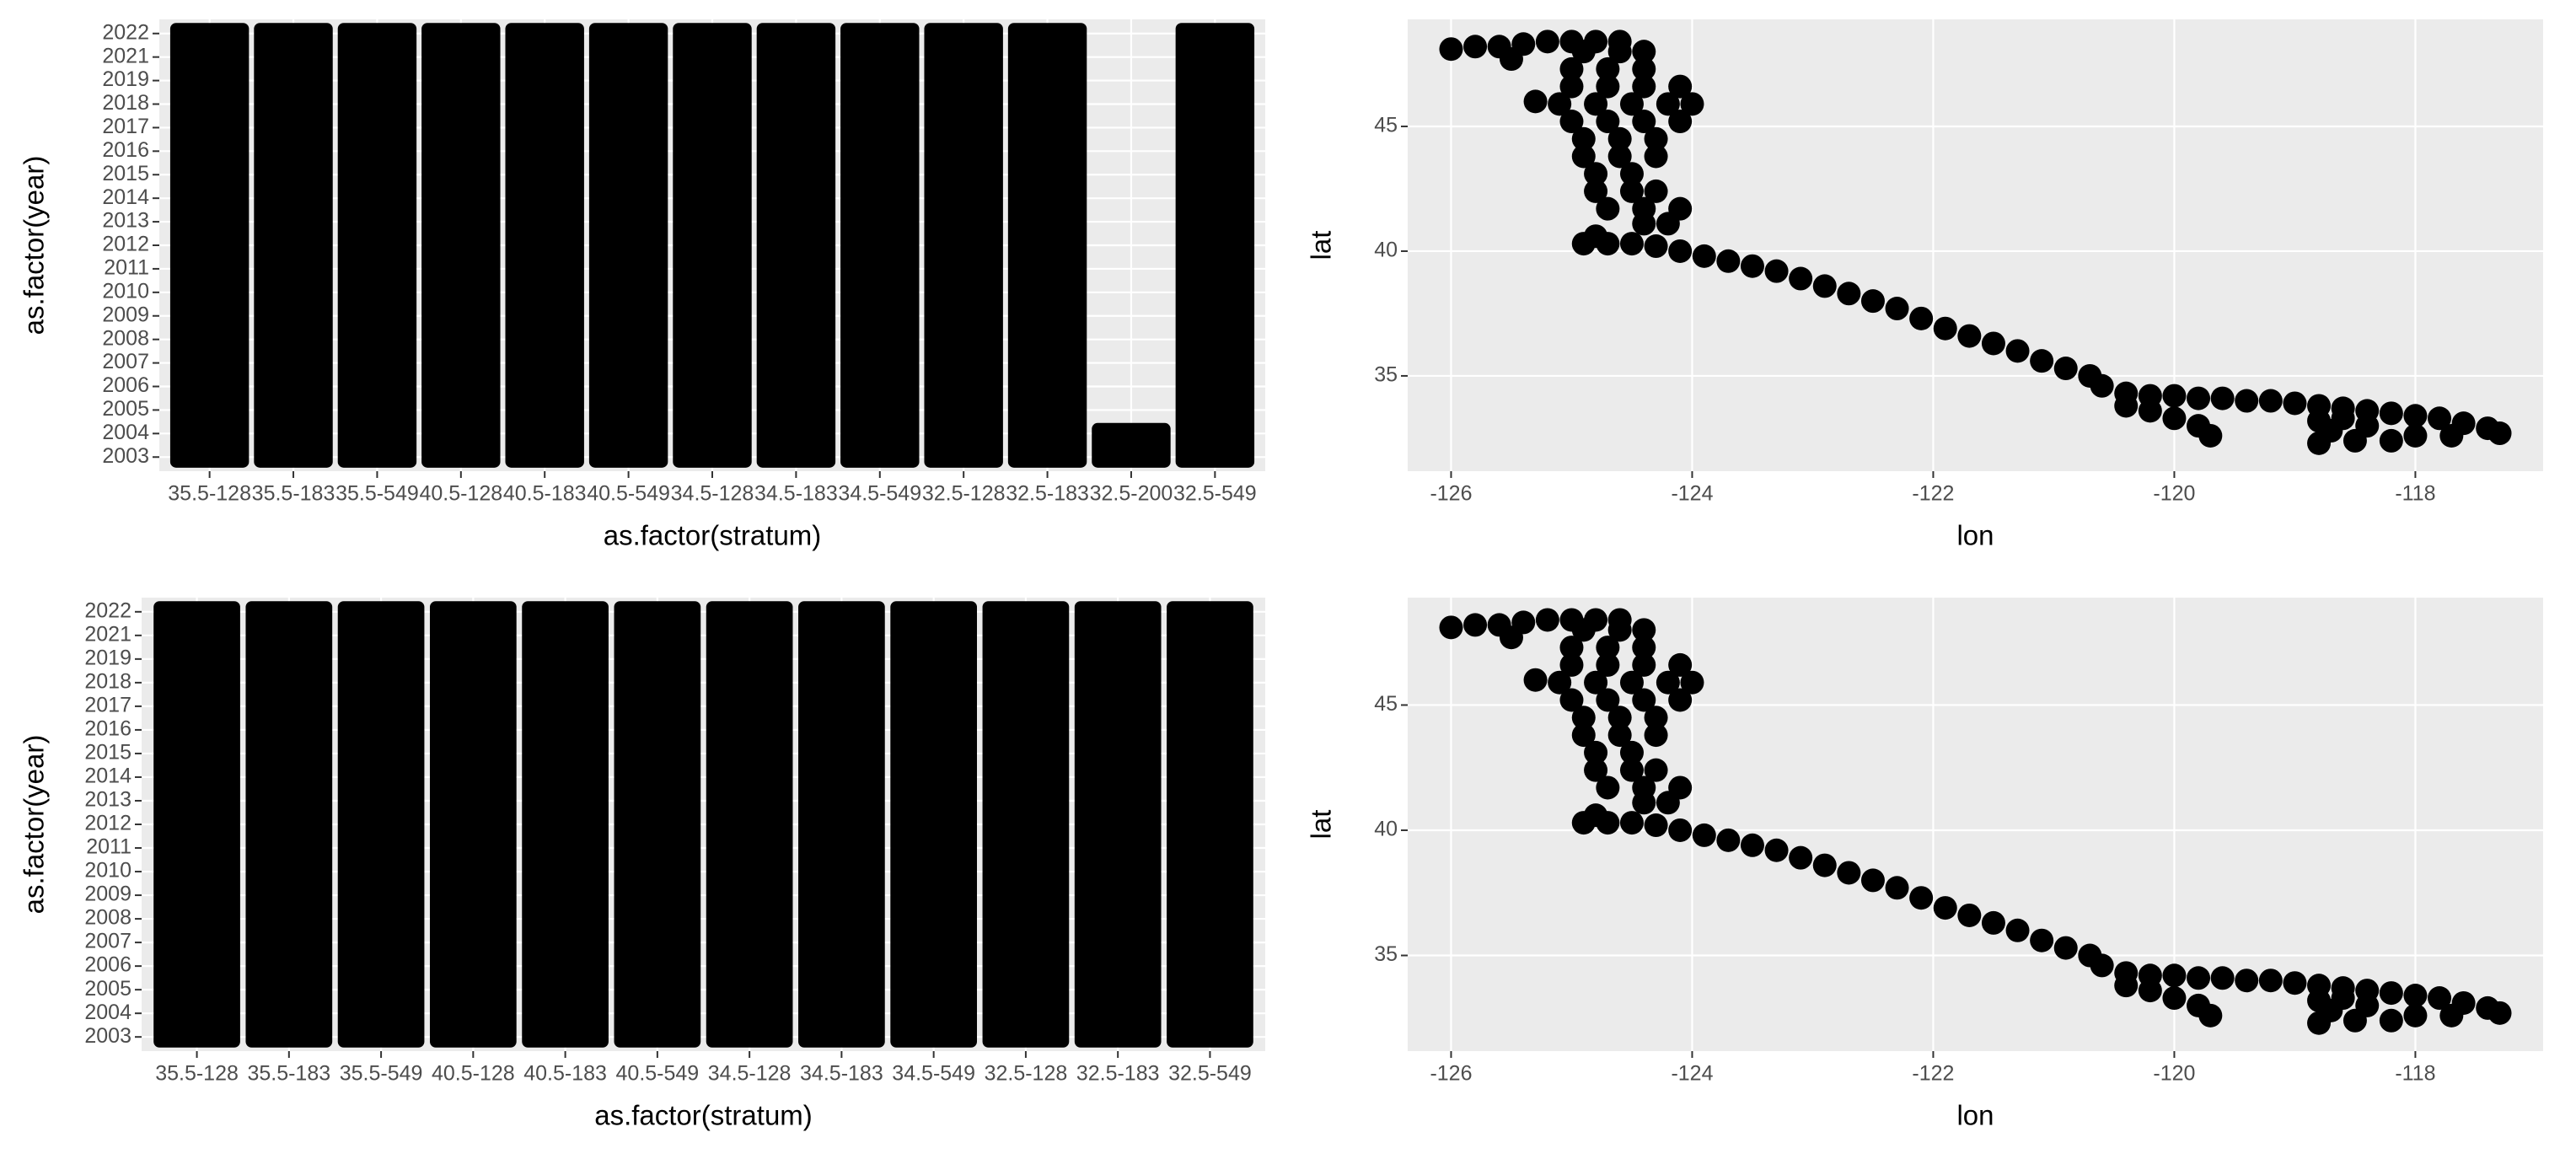  I want to click on y-tick-label: 2009, so click(125, 314).